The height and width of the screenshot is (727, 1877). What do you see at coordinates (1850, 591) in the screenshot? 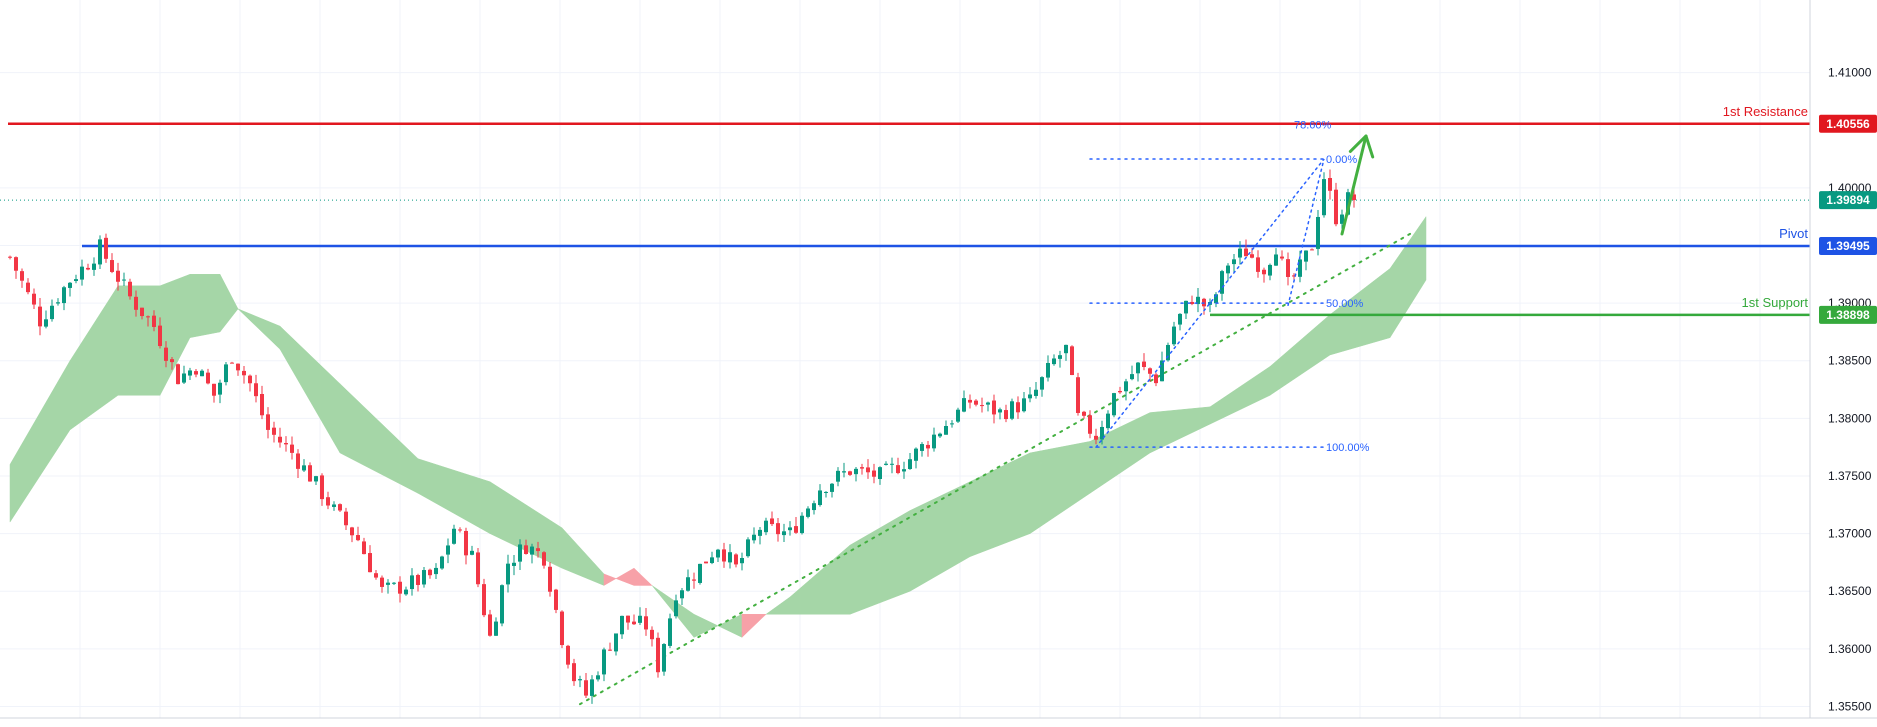
I see `y-tick-label: 1.36500` at bounding box center [1850, 591].